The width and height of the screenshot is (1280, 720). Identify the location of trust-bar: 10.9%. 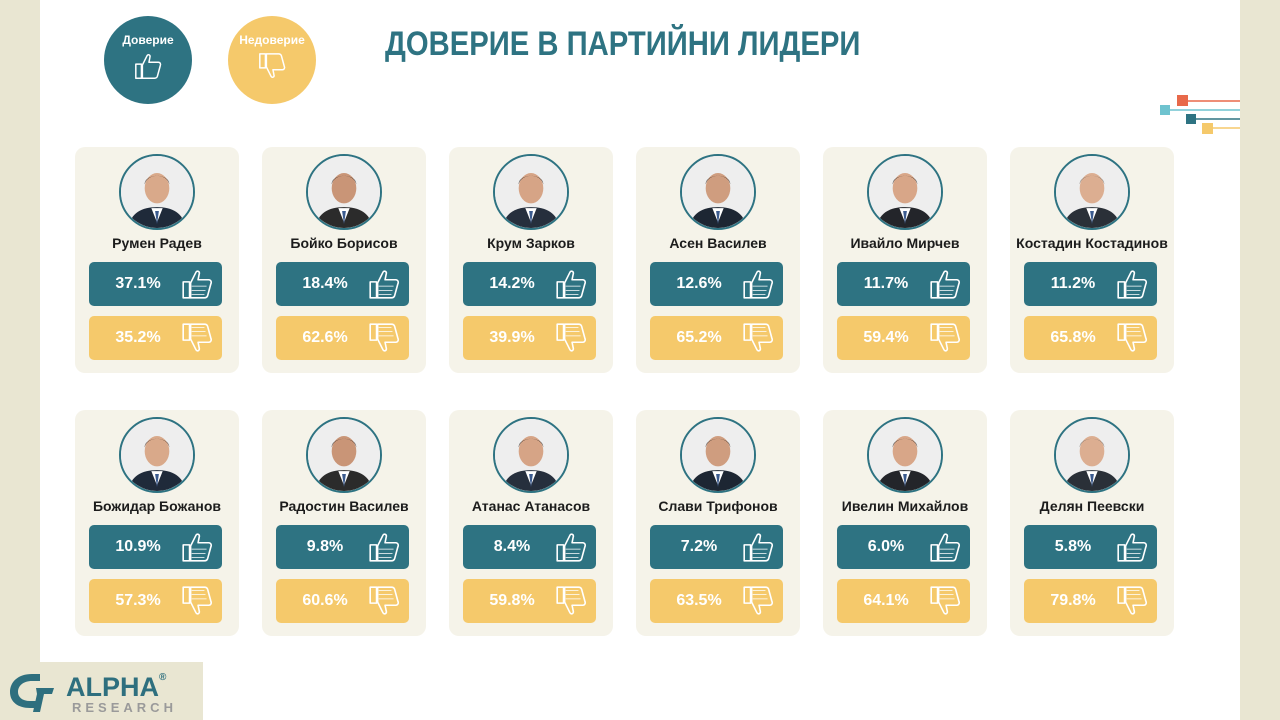
(155, 547).